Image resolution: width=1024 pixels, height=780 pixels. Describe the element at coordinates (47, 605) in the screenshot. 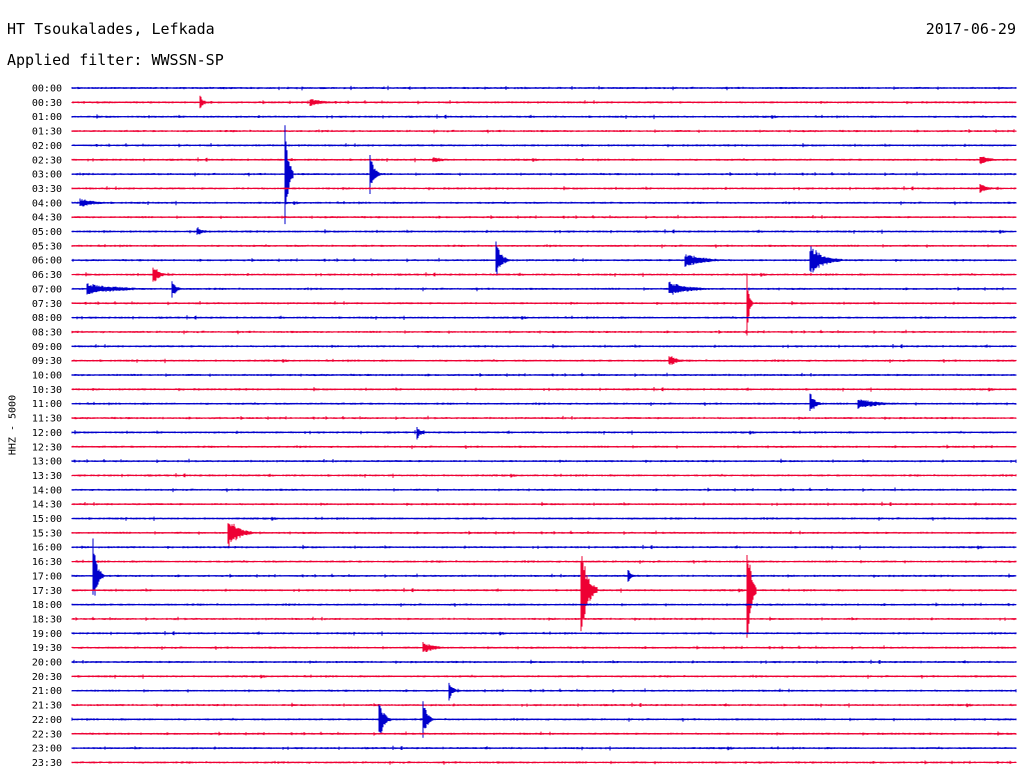

I see `row-tick-label: 18:00` at that location.